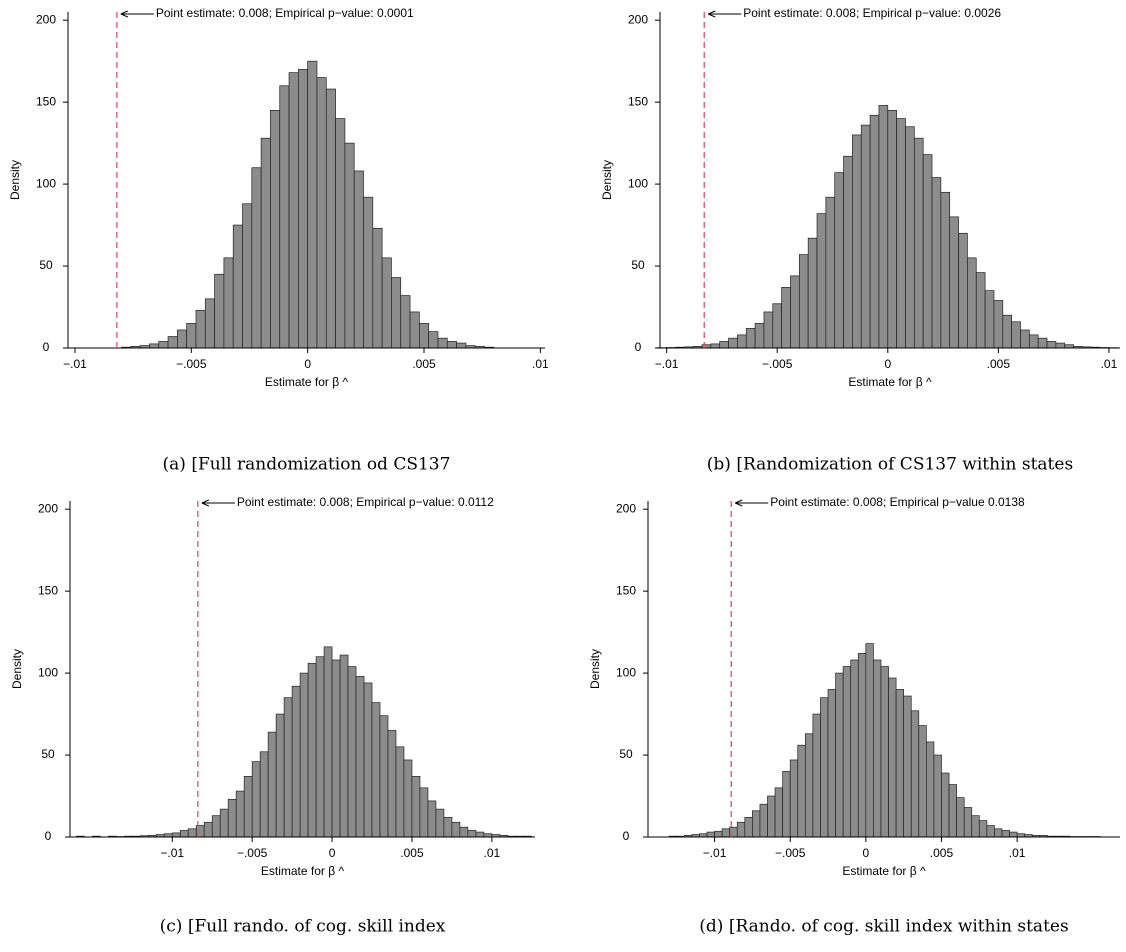  What do you see at coordinates (790, 853) in the screenshot?
I see `x-tick-label: −.005` at bounding box center [790, 853].